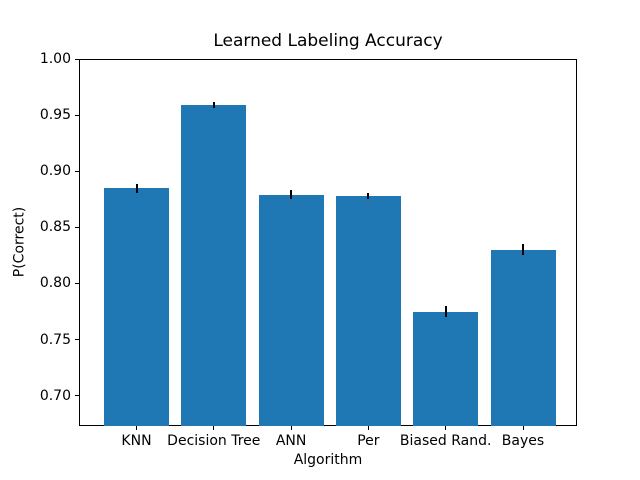 This screenshot has height=480, width=640. What do you see at coordinates (291, 428) in the screenshot?
I see `x-tick-mark-ann` at bounding box center [291, 428].